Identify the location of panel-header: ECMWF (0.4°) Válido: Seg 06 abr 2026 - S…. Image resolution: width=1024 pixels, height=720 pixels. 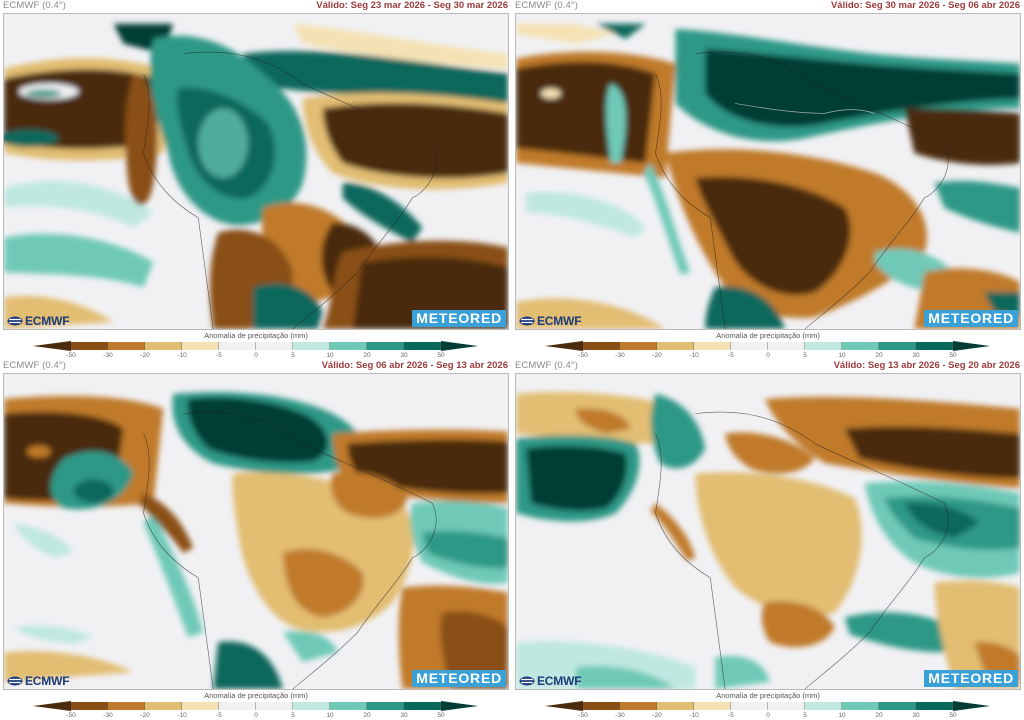
(255, 366).